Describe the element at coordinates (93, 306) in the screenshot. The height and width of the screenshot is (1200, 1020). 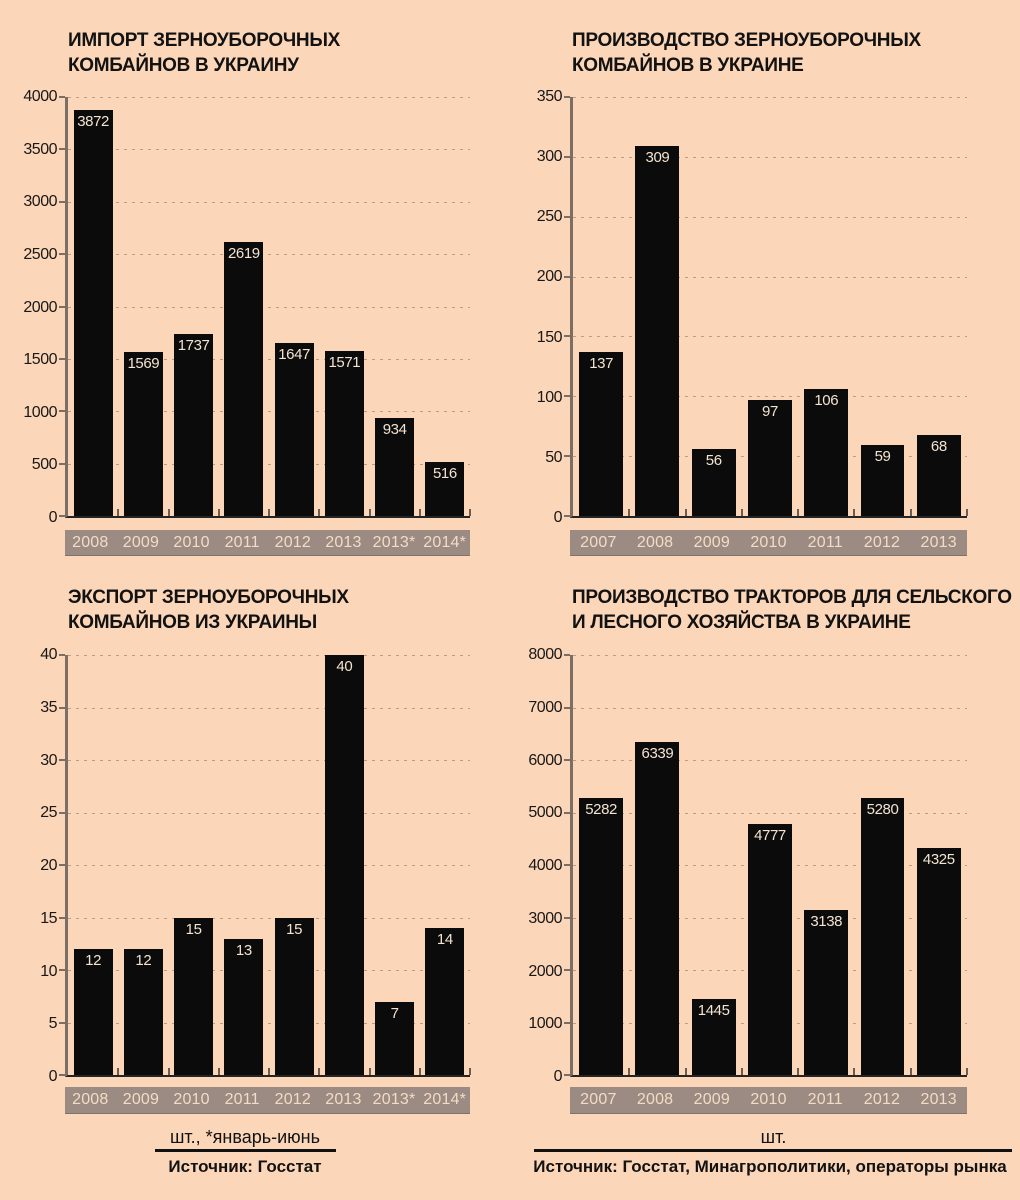
I see `bar-slot: 3872` at that location.